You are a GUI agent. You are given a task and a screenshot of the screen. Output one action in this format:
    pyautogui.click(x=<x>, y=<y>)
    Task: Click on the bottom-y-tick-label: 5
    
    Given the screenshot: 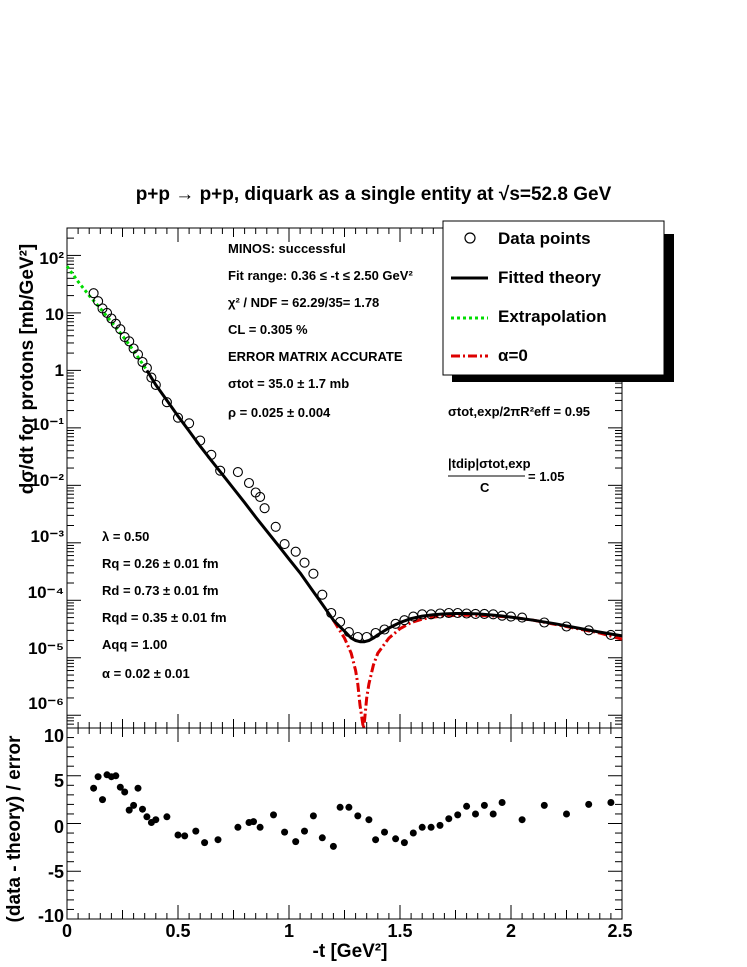 What is the action you would take?
    pyautogui.click(x=58, y=781)
    